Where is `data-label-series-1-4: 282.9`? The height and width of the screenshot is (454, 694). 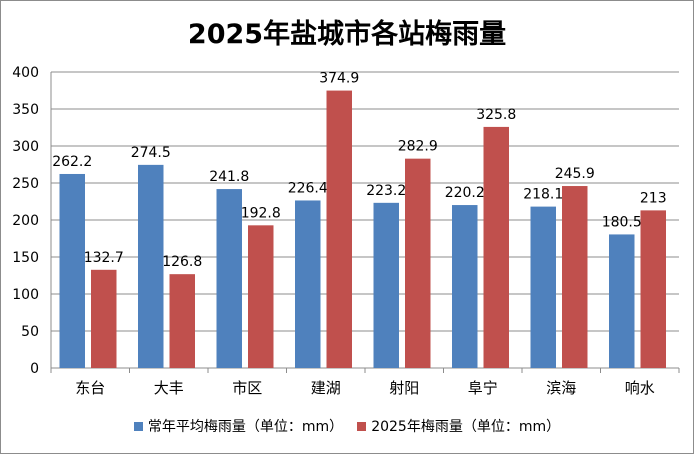 data-label-series-1-4: 282.9 is located at coordinates (418, 147).